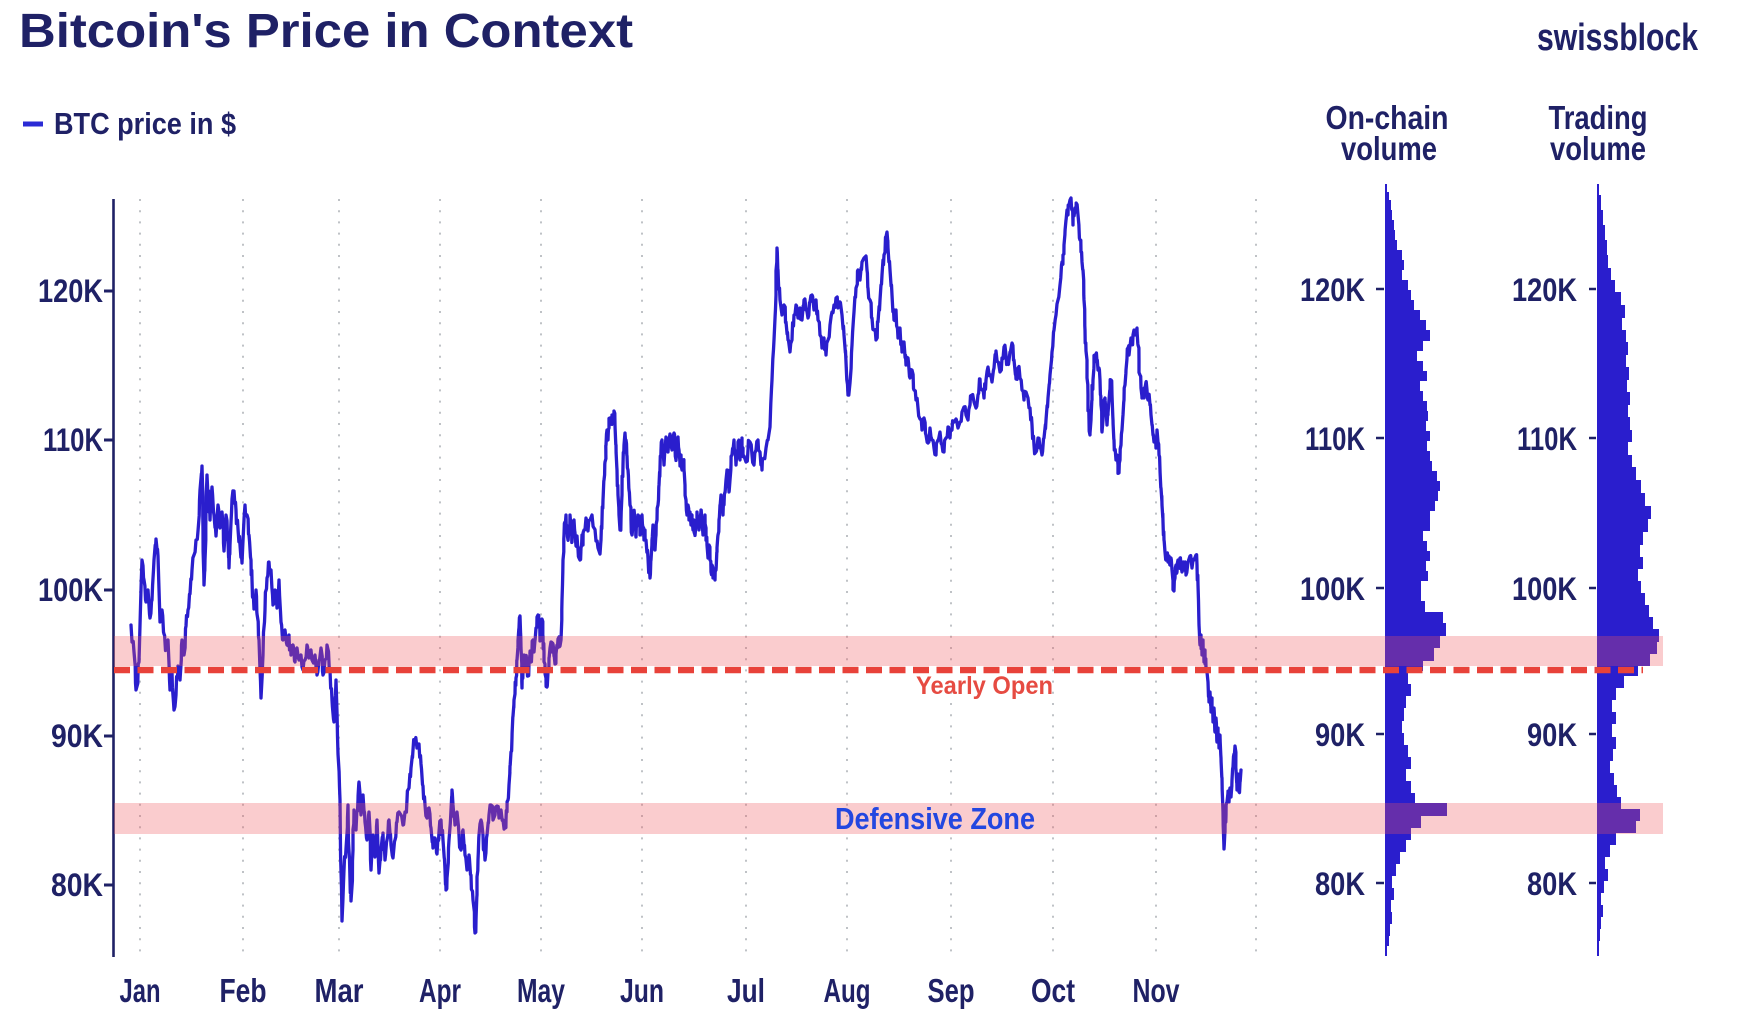 The width and height of the screenshot is (1754, 1030). Describe the element at coordinates (1053, 990) in the screenshot. I see `svg-text: Oct` at that location.